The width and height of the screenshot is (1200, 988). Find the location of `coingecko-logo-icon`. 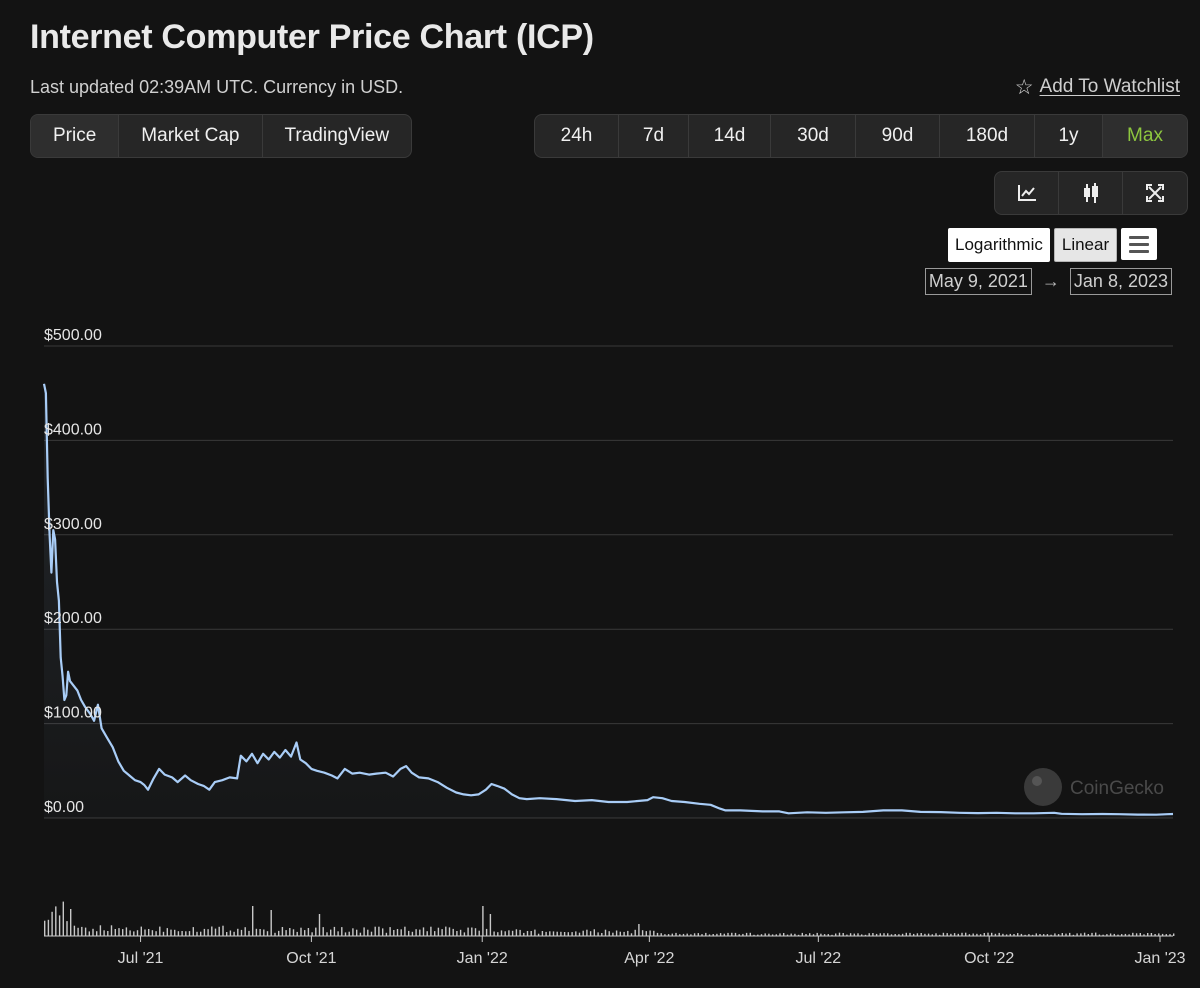

coingecko-logo-icon is located at coordinates (1043, 787).